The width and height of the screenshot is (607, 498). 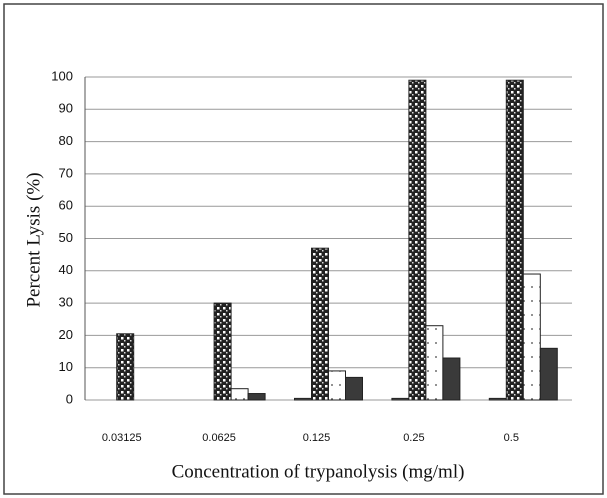 What do you see at coordinates (62, 75) in the screenshot?
I see `y-tick-label: 100` at bounding box center [62, 75].